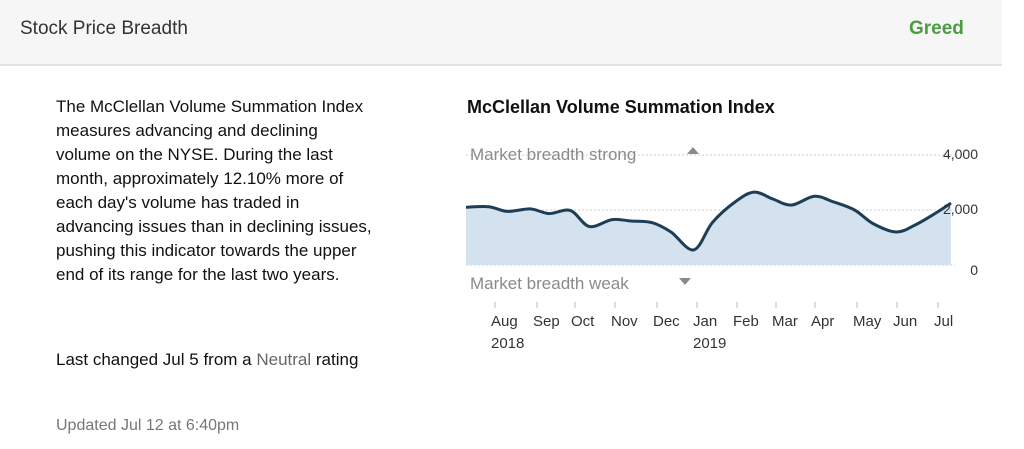 The width and height of the screenshot is (1024, 449). I want to click on breadth-weak-annotation: Market breadth weak, so click(549, 283).